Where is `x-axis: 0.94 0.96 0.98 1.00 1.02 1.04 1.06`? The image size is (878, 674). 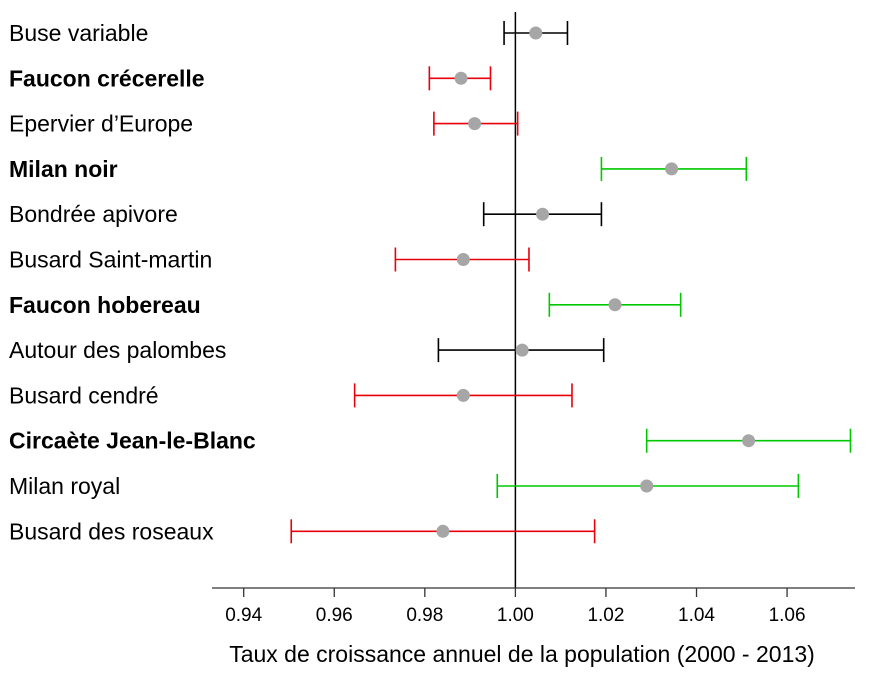
x-axis: 0.94 0.96 0.98 1.00 1.02 1.04 1.06 is located at coordinates (533, 606).